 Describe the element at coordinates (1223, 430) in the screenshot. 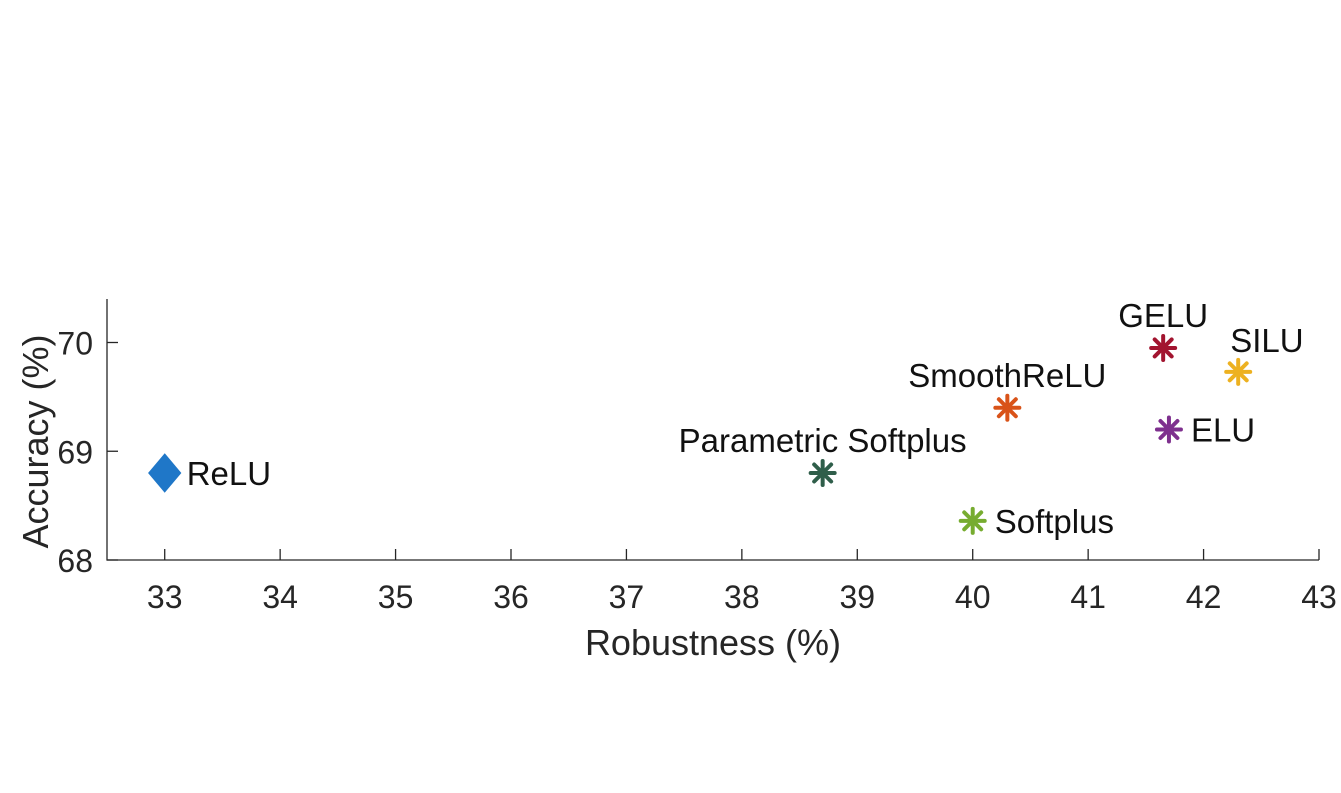

I see `point-label: ELU` at that location.